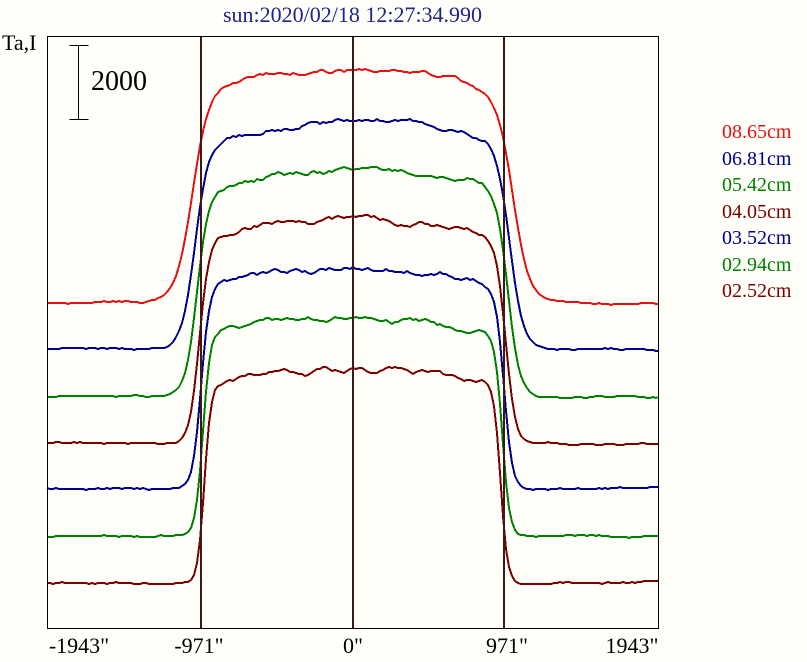 This screenshot has height=662, width=807. Describe the element at coordinates (507, 645) in the screenshot. I see `x-tick-label: 971"` at that location.